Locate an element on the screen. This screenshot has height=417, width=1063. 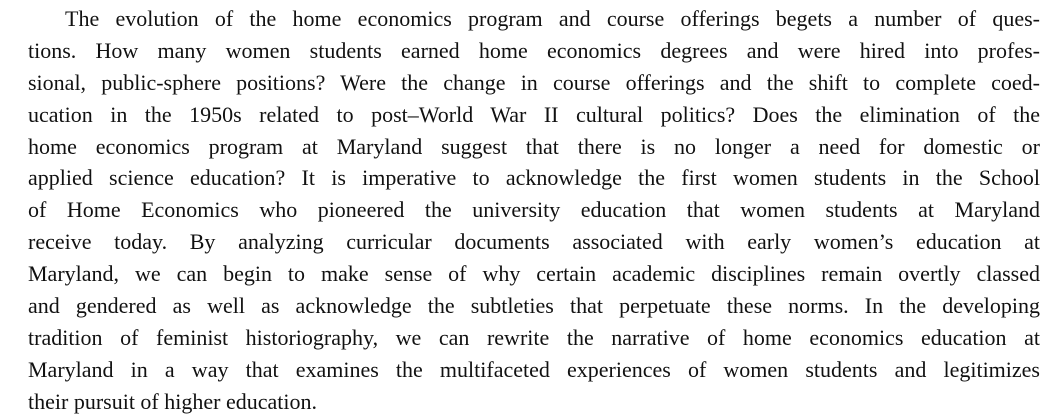
text-line: their pursuit of higher education. is located at coordinates (172, 401).